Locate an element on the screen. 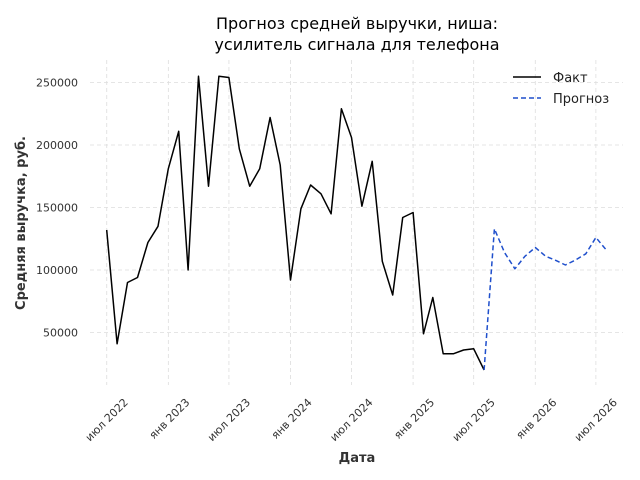 The height and width of the screenshot is (480, 640). y-tick-label: 200000 is located at coordinates (57, 145).